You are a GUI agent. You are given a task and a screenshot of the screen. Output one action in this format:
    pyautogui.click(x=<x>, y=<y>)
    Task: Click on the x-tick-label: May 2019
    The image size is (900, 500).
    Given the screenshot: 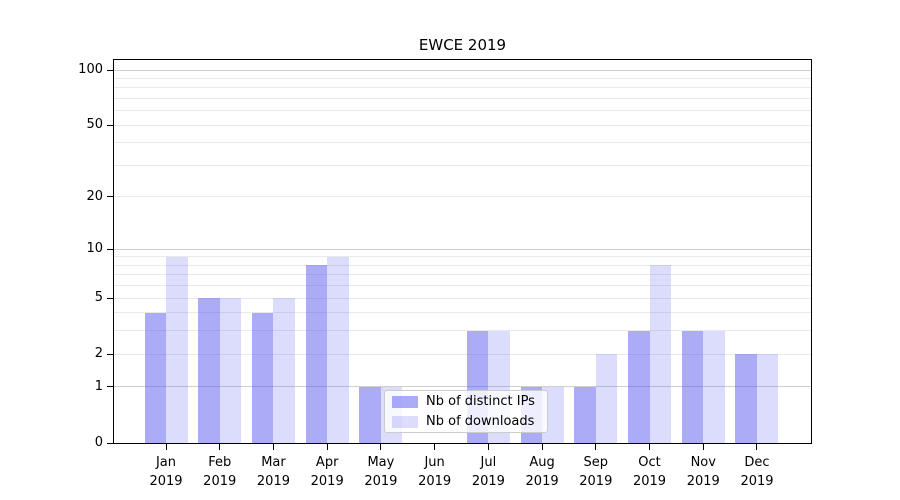 What is the action you would take?
    pyautogui.click(x=381, y=472)
    